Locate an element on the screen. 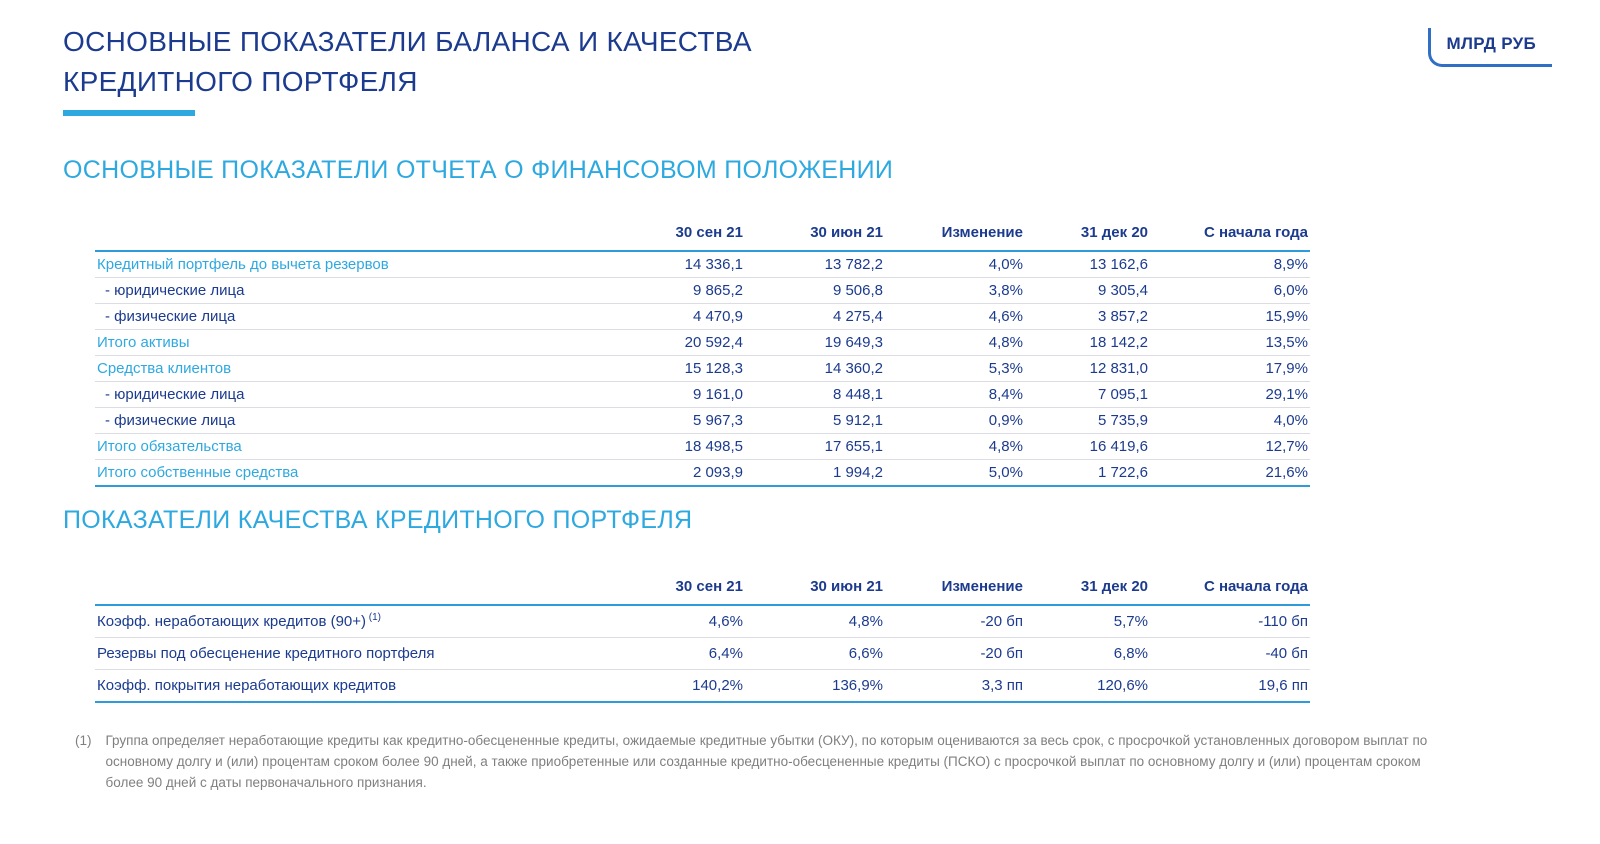 Image resolution: width=1600 pixels, height=844 pixels. footnote-marker: (1) is located at coordinates (83, 740).